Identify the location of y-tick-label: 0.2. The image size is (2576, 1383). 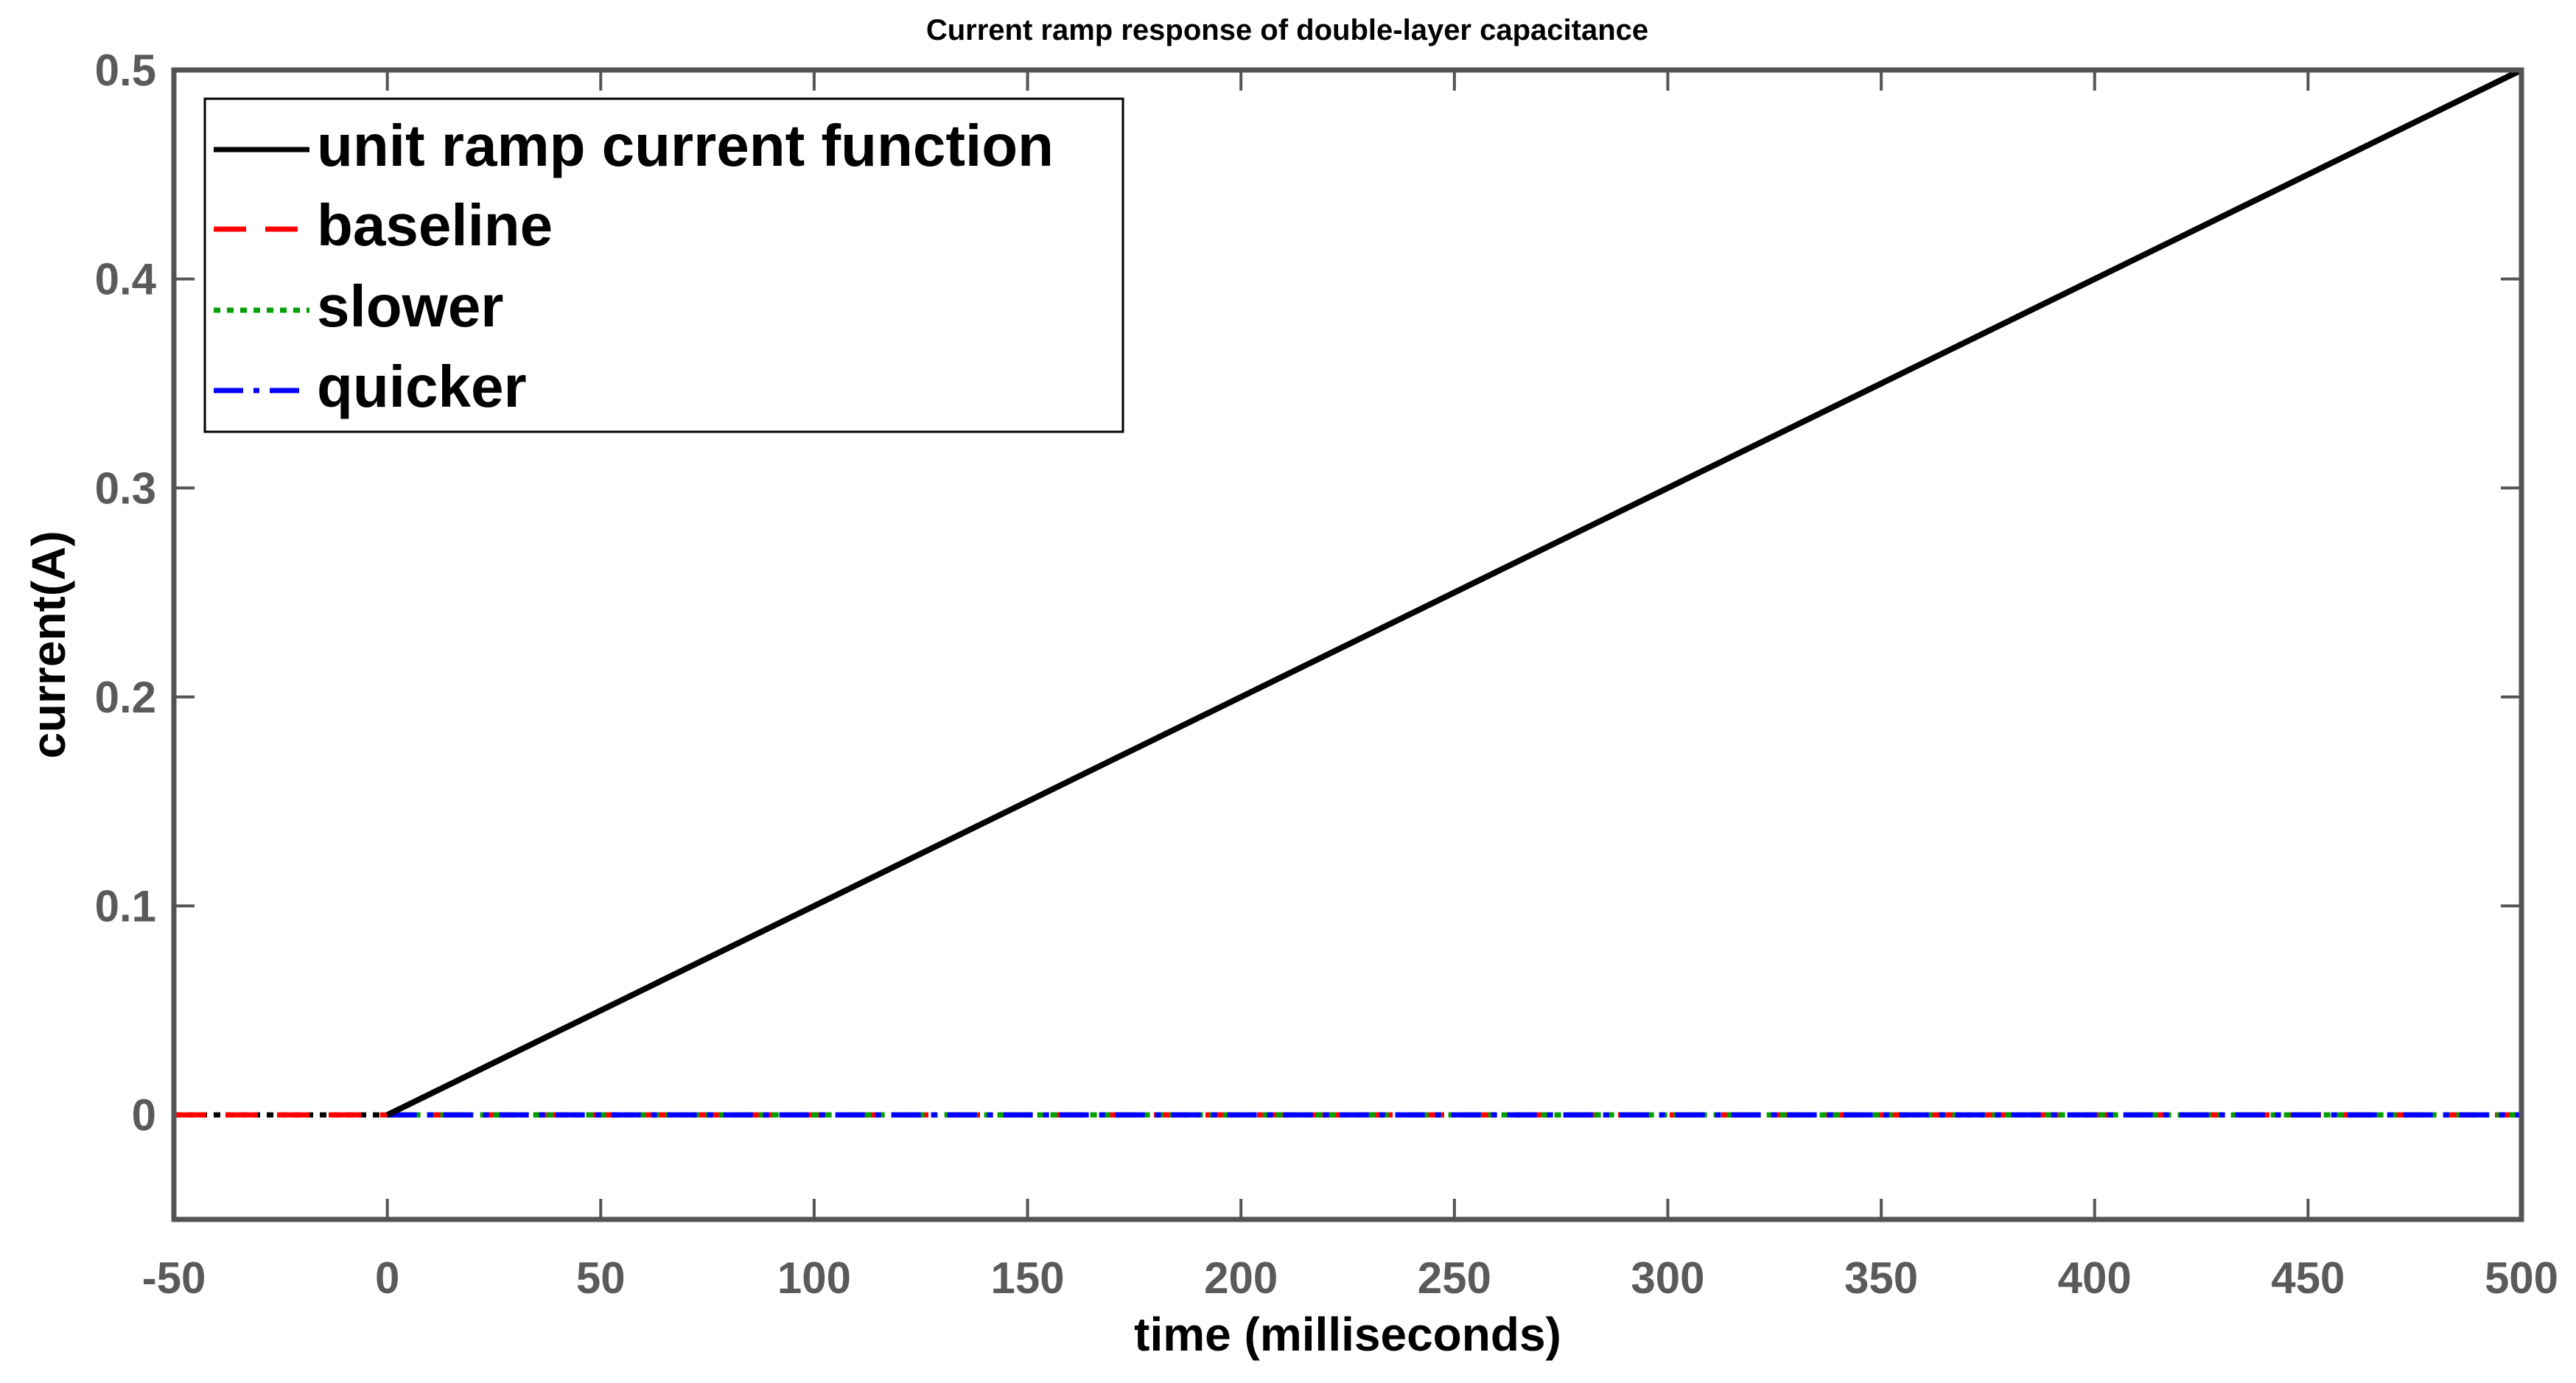
(125, 697).